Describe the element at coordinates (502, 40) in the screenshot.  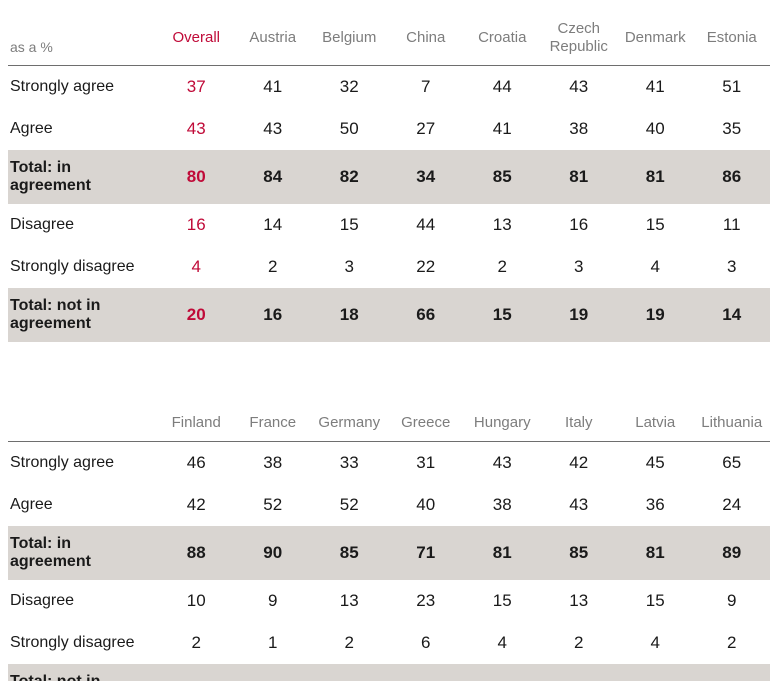
I see `column-header-croatia: Croatia` at that location.